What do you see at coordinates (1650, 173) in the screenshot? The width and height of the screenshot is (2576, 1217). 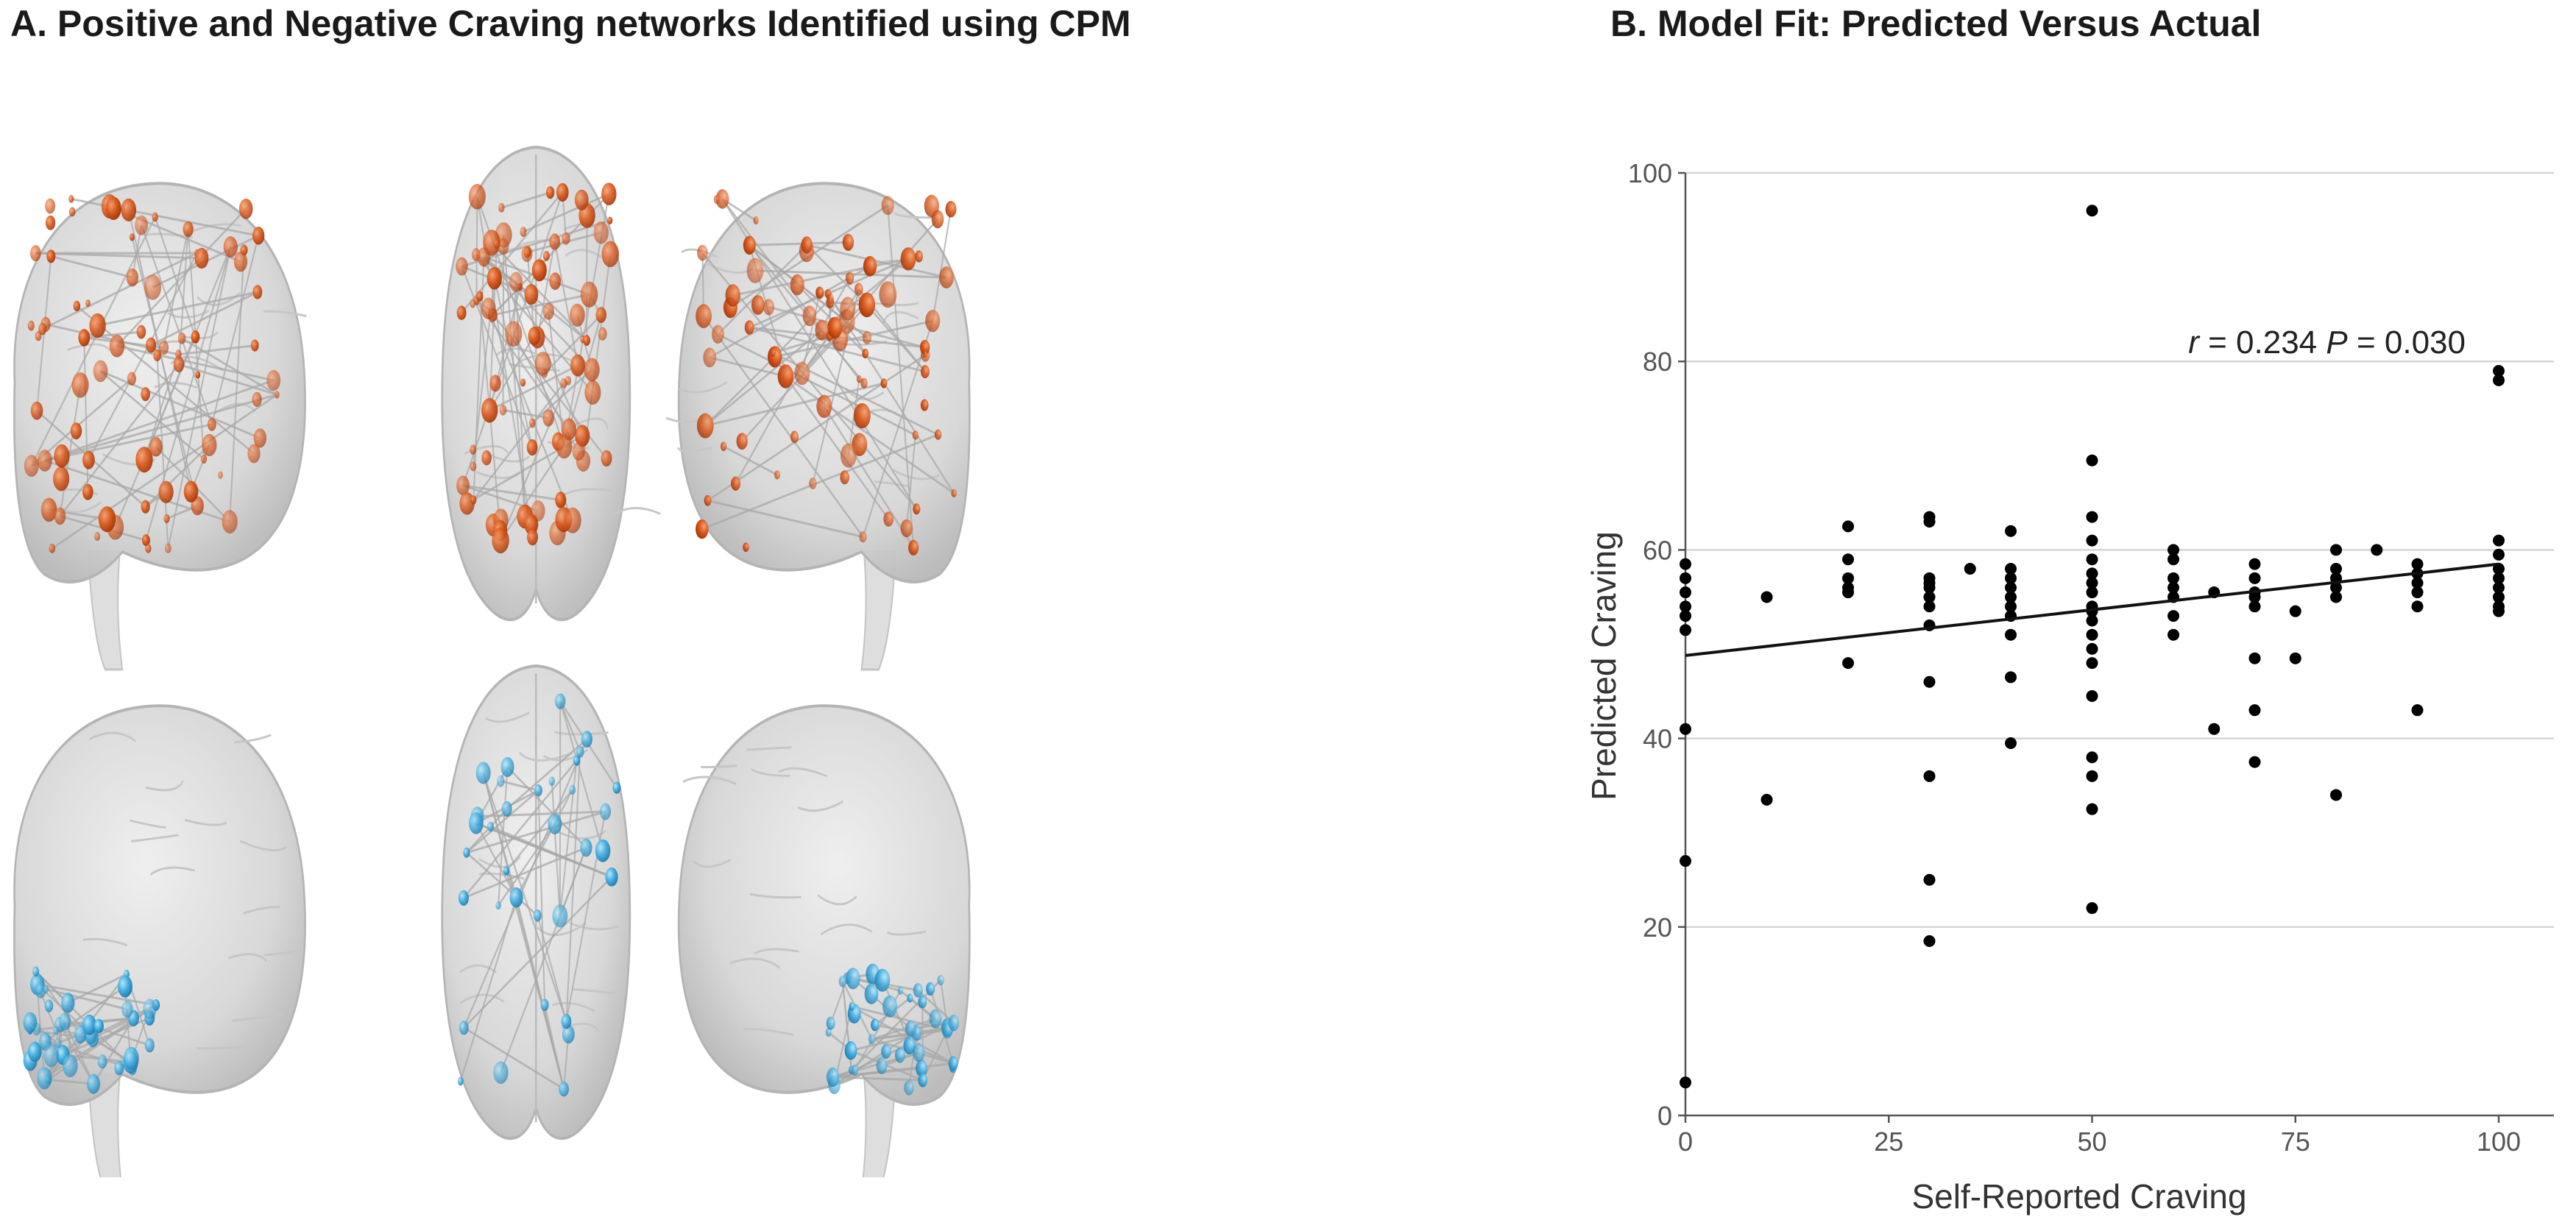 I see `y-tick-label: 100` at bounding box center [1650, 173].